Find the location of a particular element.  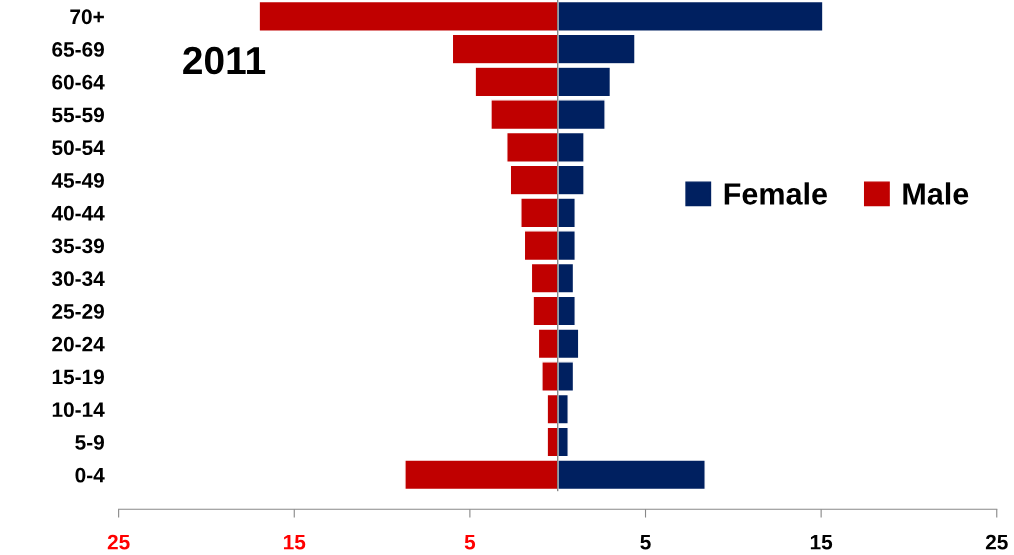

y-tick-label: 70+ is located at coordinates (87, 17).